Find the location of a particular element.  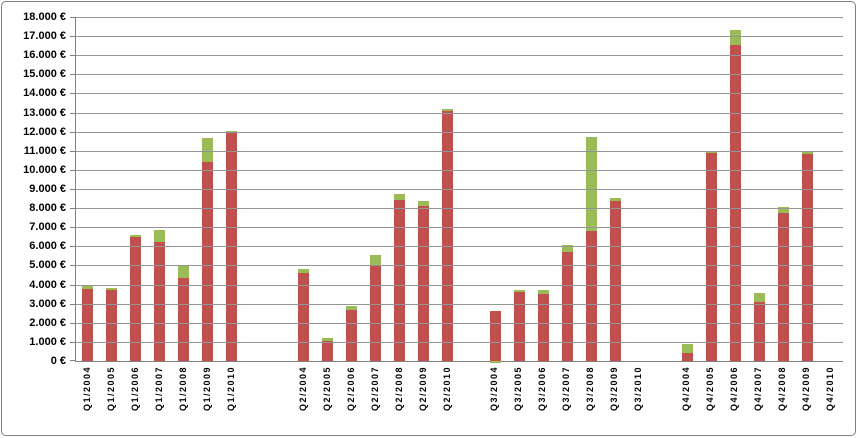

bar-Q4/2005 is located at coordinates (711, 255).